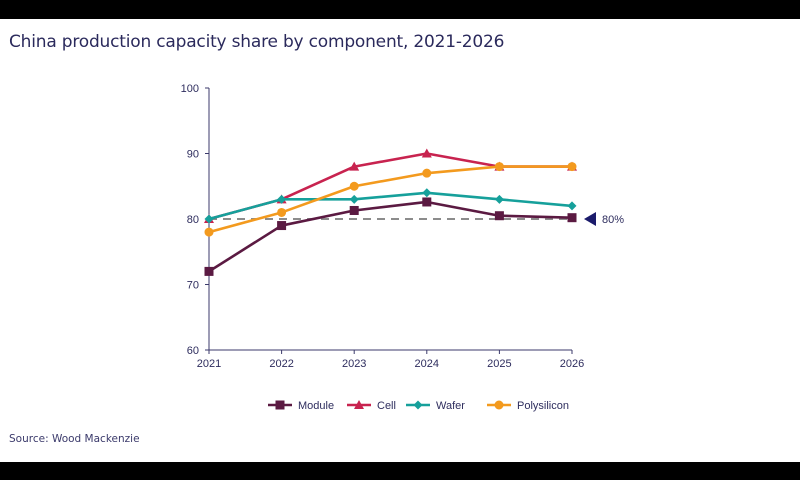 This screenshot has width=800, height=480. I want to click on source-note: Source: Wood Mackenzie, so click(74, 439).